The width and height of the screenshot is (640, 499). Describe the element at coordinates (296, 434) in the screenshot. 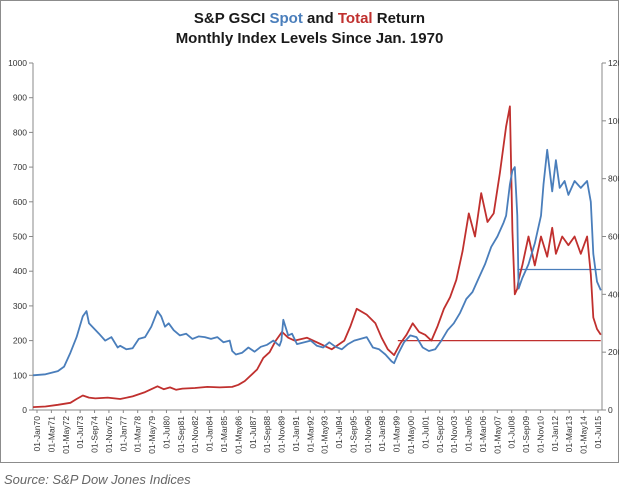

I see `x-tick-label: 01-Jan91` at that location.